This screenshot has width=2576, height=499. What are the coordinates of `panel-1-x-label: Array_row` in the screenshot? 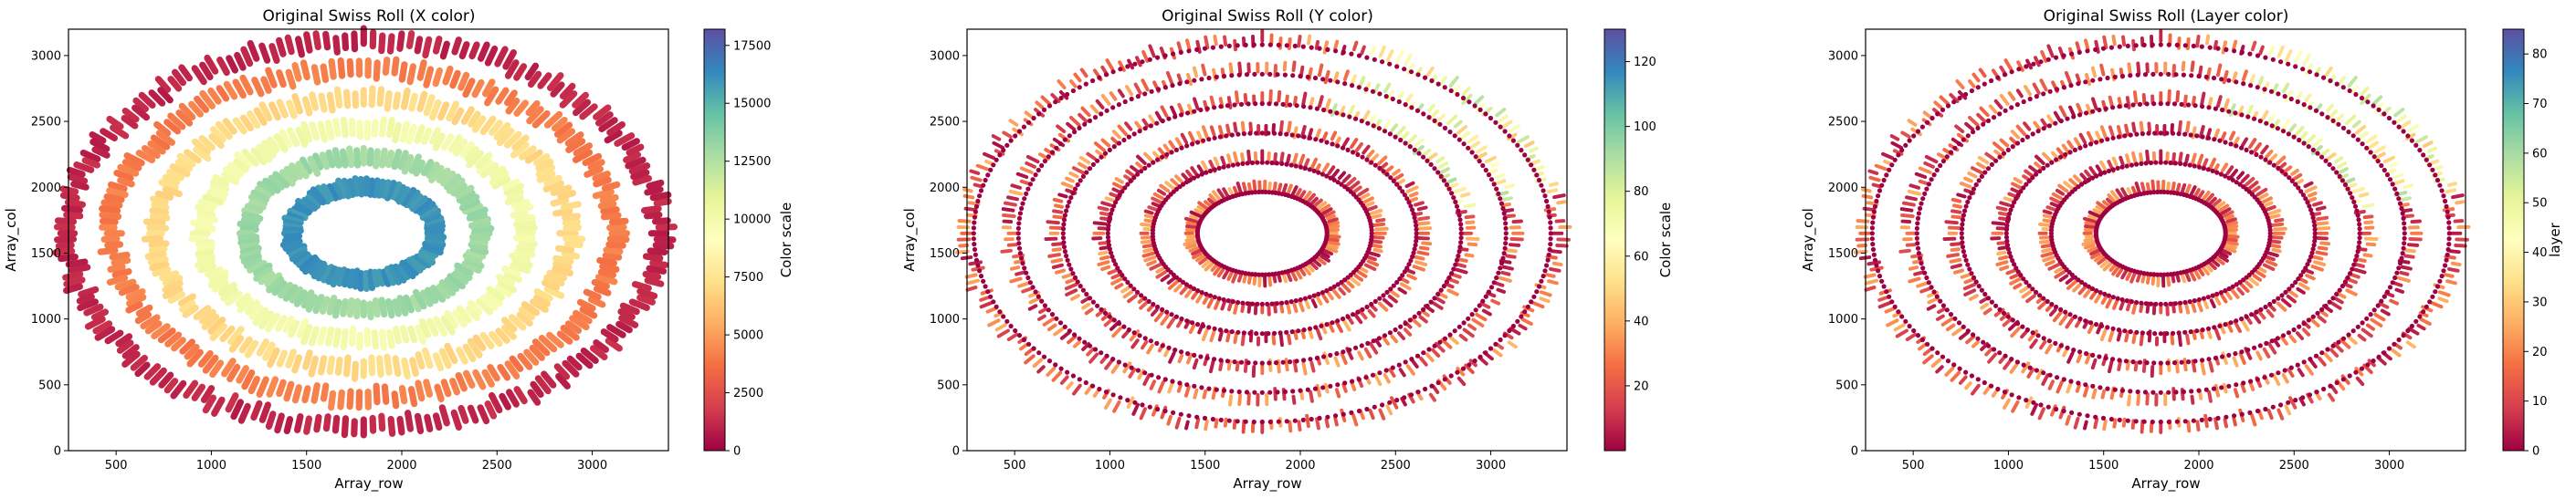 It's located at (368, 484).